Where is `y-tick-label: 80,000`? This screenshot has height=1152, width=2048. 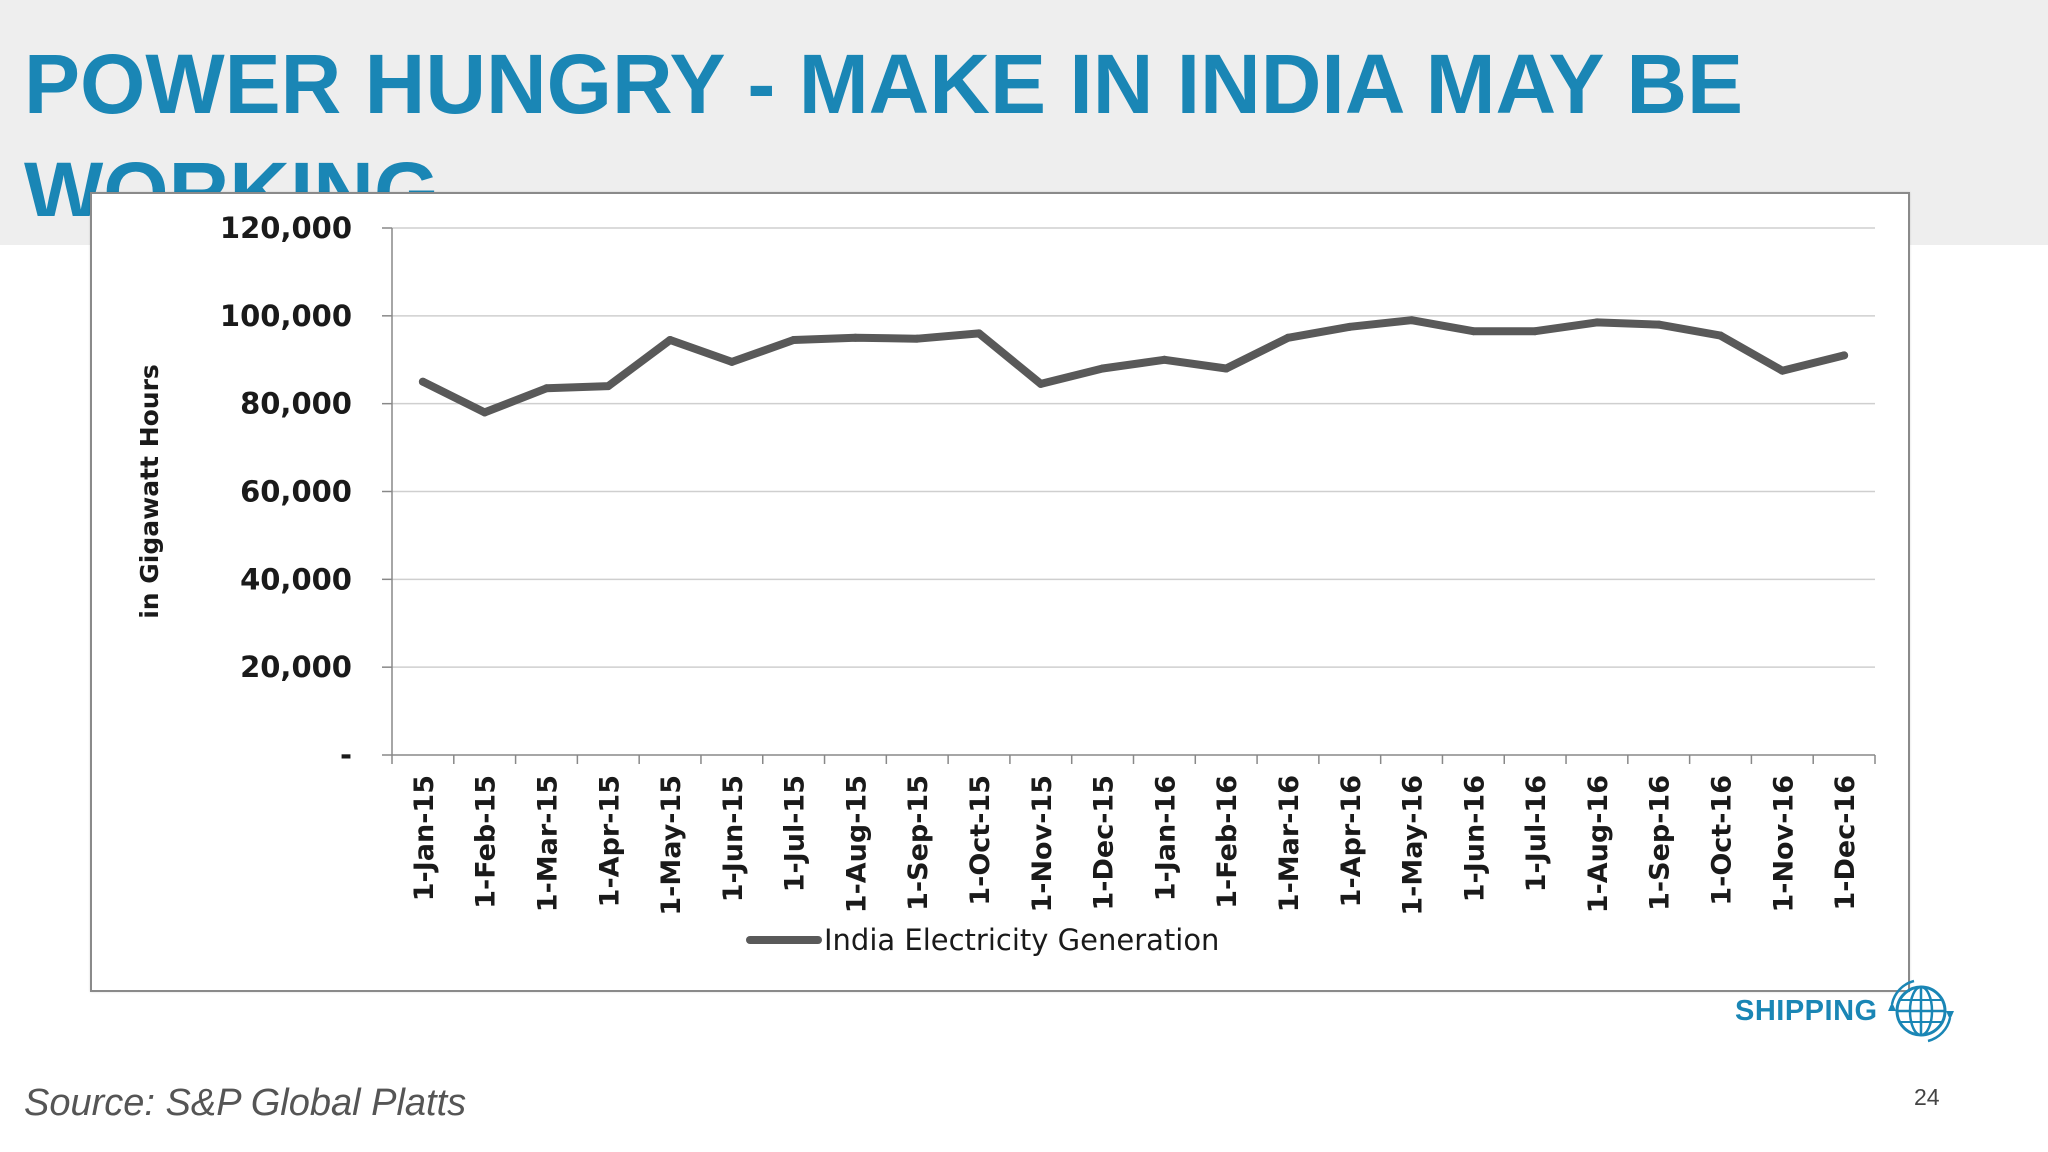 y-tick-label: 80,000 is located at coordinates (296, 404).